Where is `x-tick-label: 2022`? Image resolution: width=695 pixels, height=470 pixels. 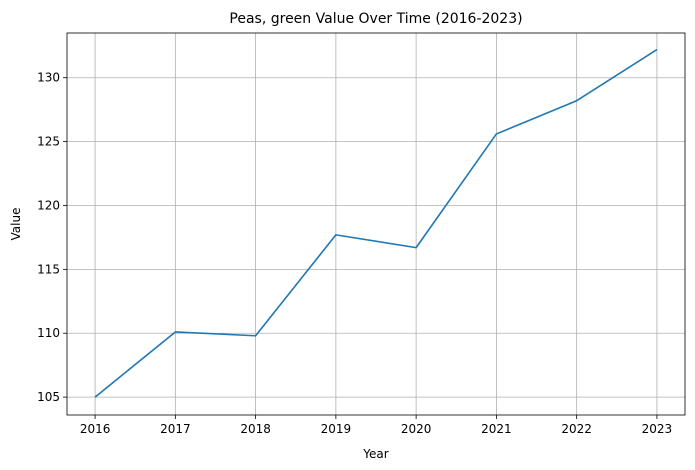 x-tick-label: 2022 is located at coordinates (576, 429).